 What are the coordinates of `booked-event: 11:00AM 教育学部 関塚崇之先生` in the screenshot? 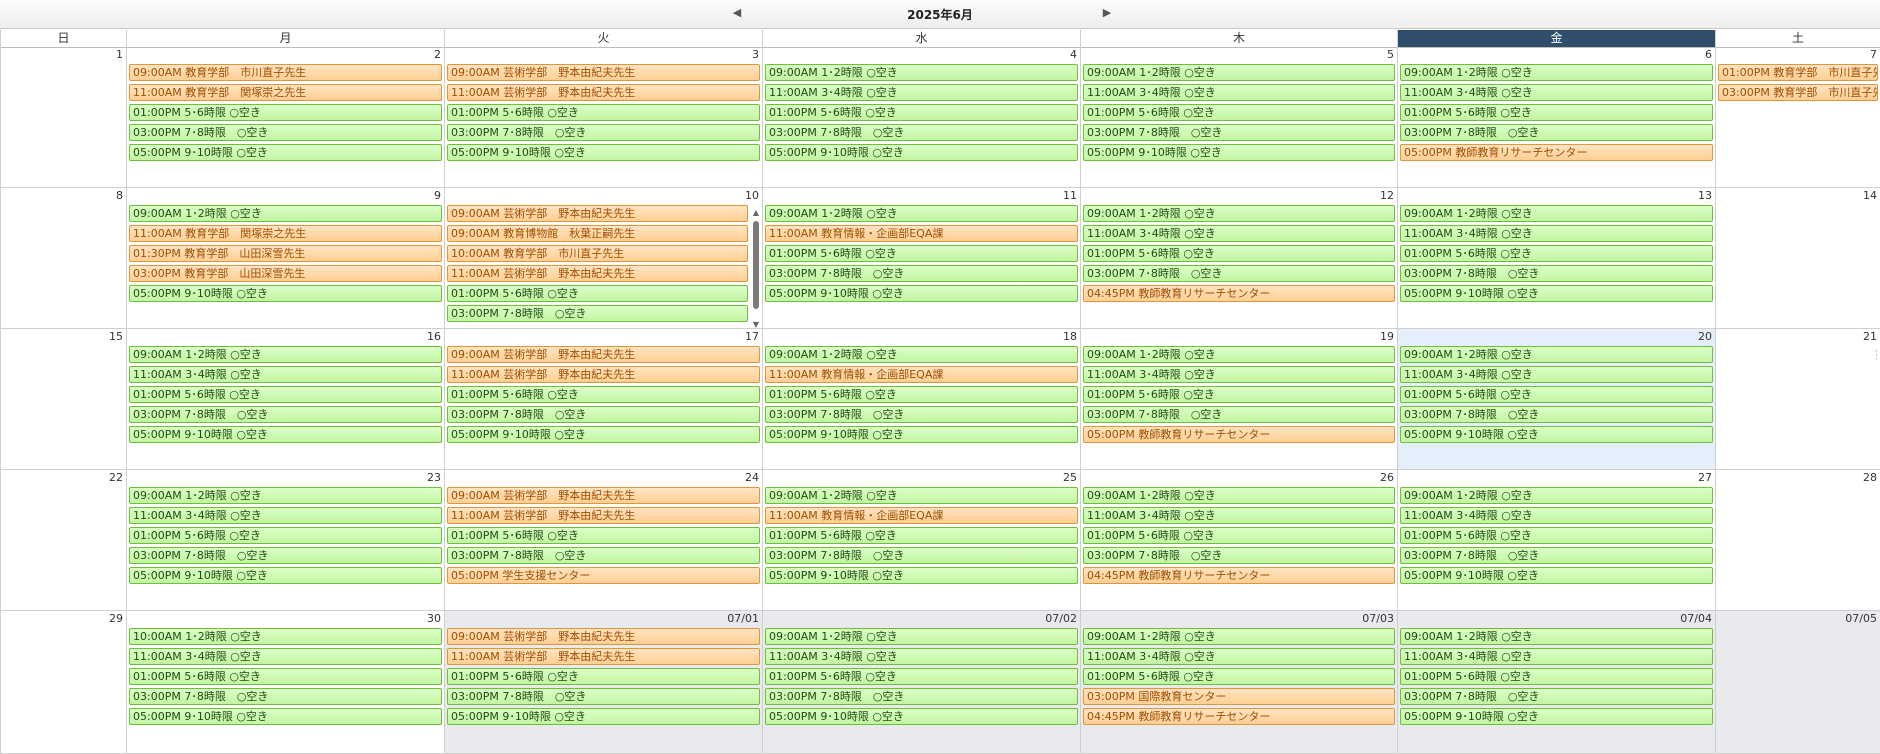 It's located at (285, 92).